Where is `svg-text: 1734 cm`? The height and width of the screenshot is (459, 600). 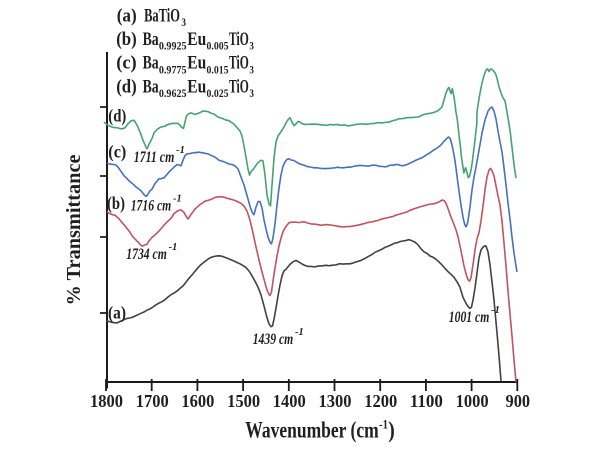 svg-text: 1734 cm is located at coordinates (146, 254).